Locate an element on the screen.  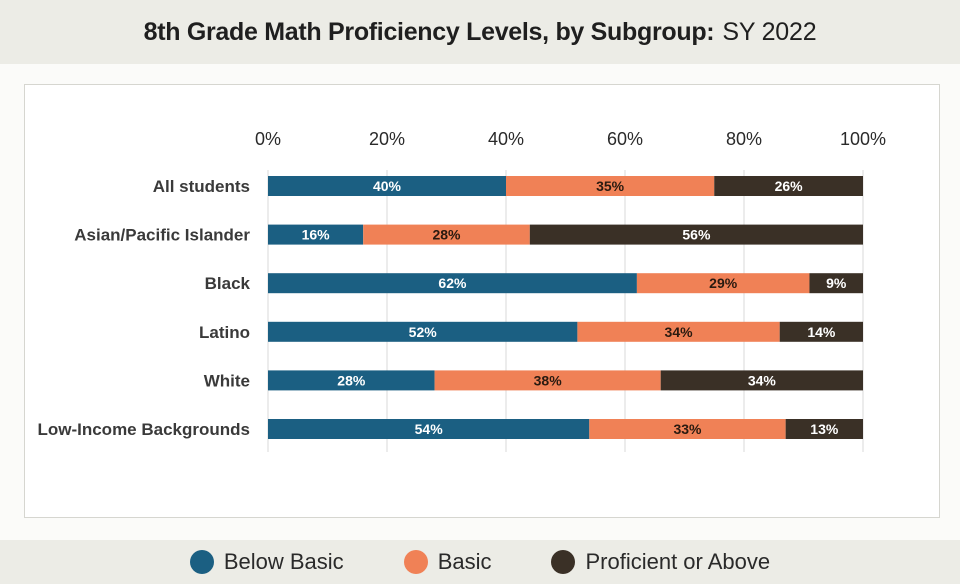
data-label: 13% is located at coordinates (824, 429).